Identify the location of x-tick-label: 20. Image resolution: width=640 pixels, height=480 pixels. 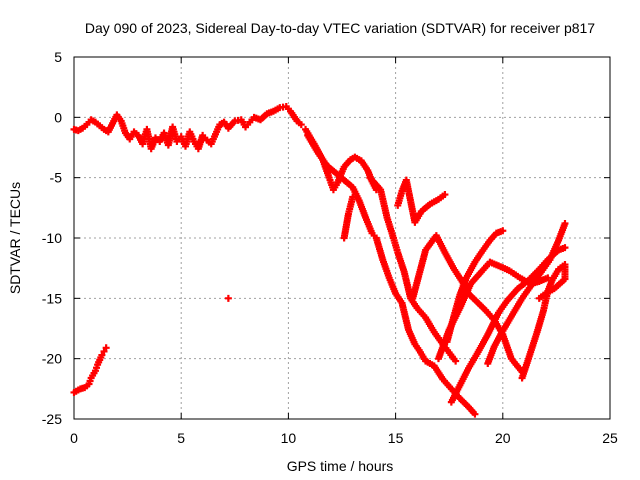
(503, 438).